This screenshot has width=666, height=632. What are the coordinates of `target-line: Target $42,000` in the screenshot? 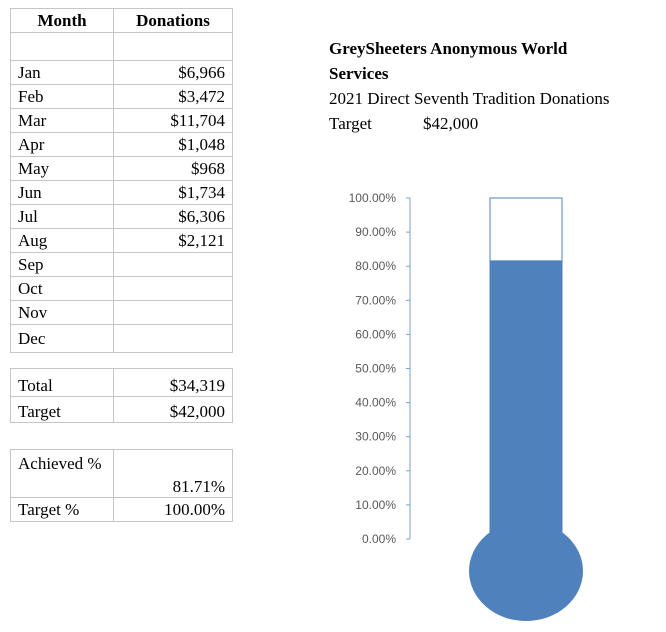 It's located at (469, 123).